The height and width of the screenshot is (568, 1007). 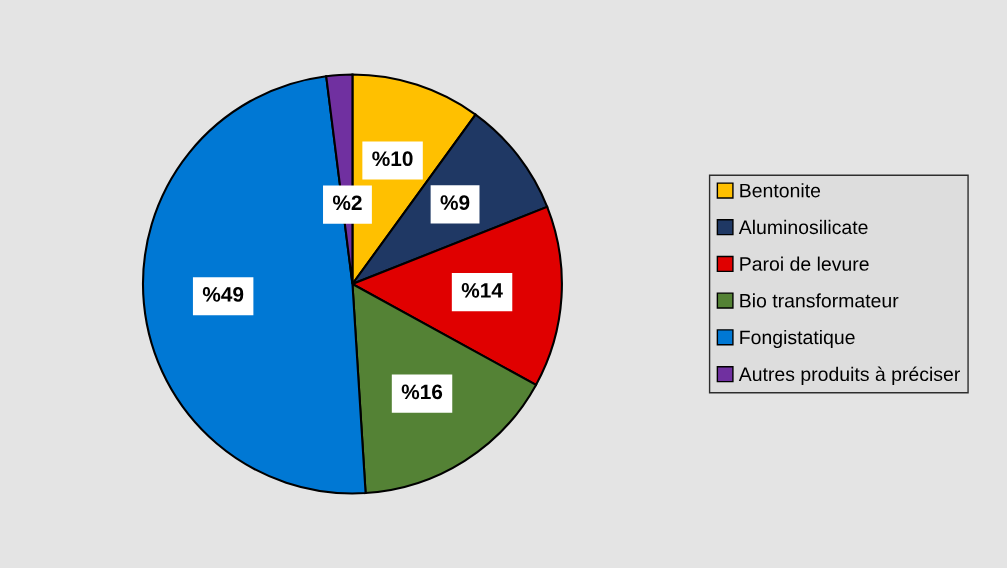 What do you see at coordinates (797, 339) in the screenshot?
I see `legend-label: Fongistatique` at bounding box center [797, 339].